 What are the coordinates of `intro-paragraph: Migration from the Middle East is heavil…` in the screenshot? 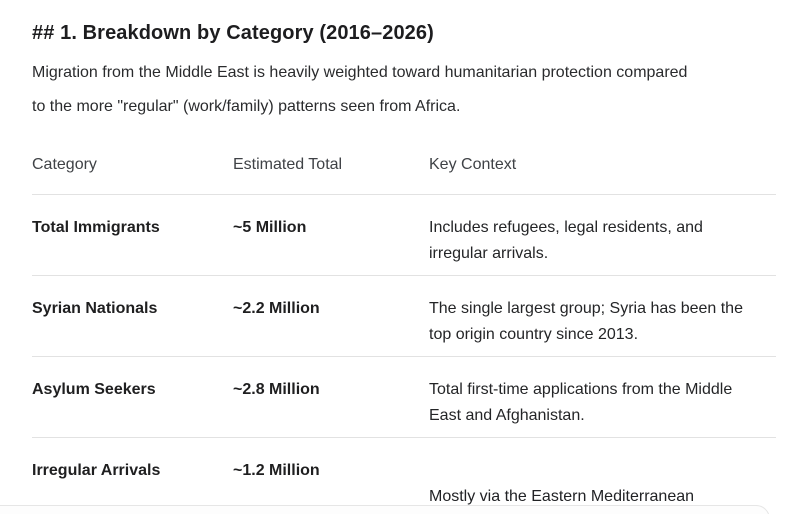 It's located at (360, 89).